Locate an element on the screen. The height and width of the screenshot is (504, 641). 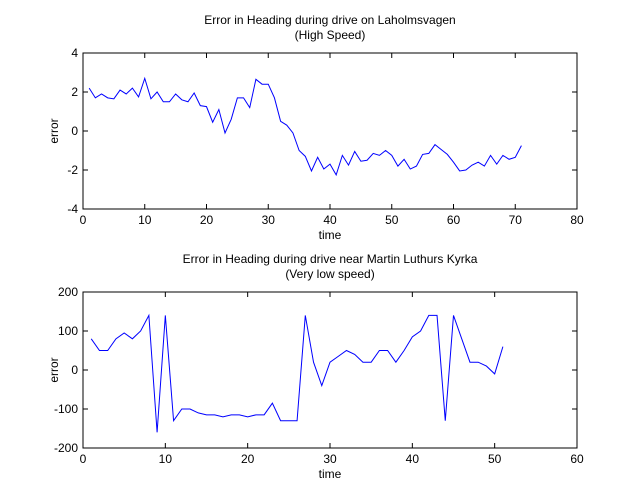
y-tick-label: -100 is located at coordinates (66, 409).